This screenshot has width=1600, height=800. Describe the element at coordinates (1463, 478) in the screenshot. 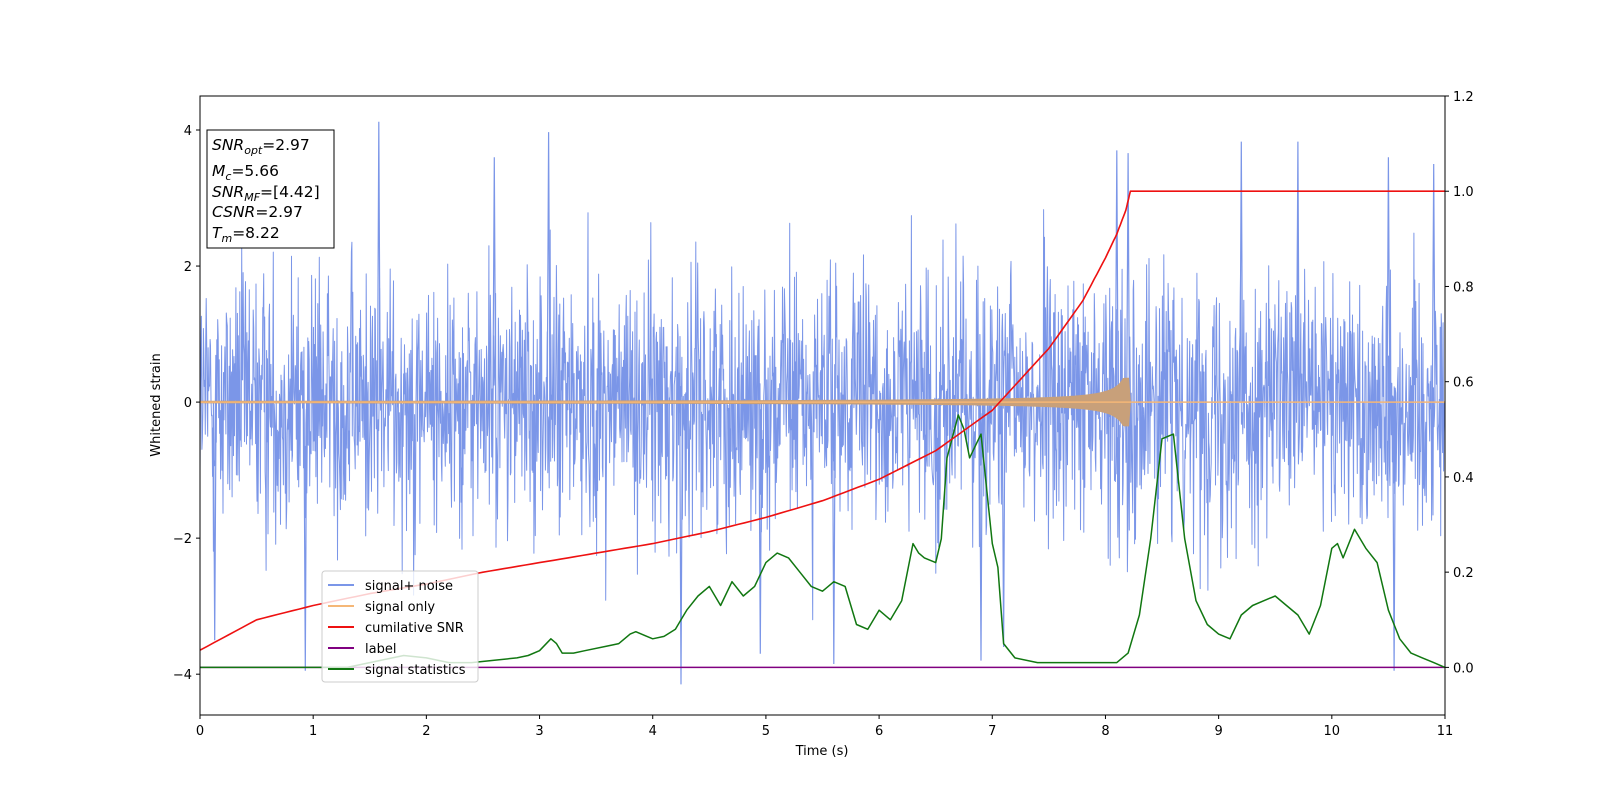

I see `y2-tick-label: 0.4` at that location.